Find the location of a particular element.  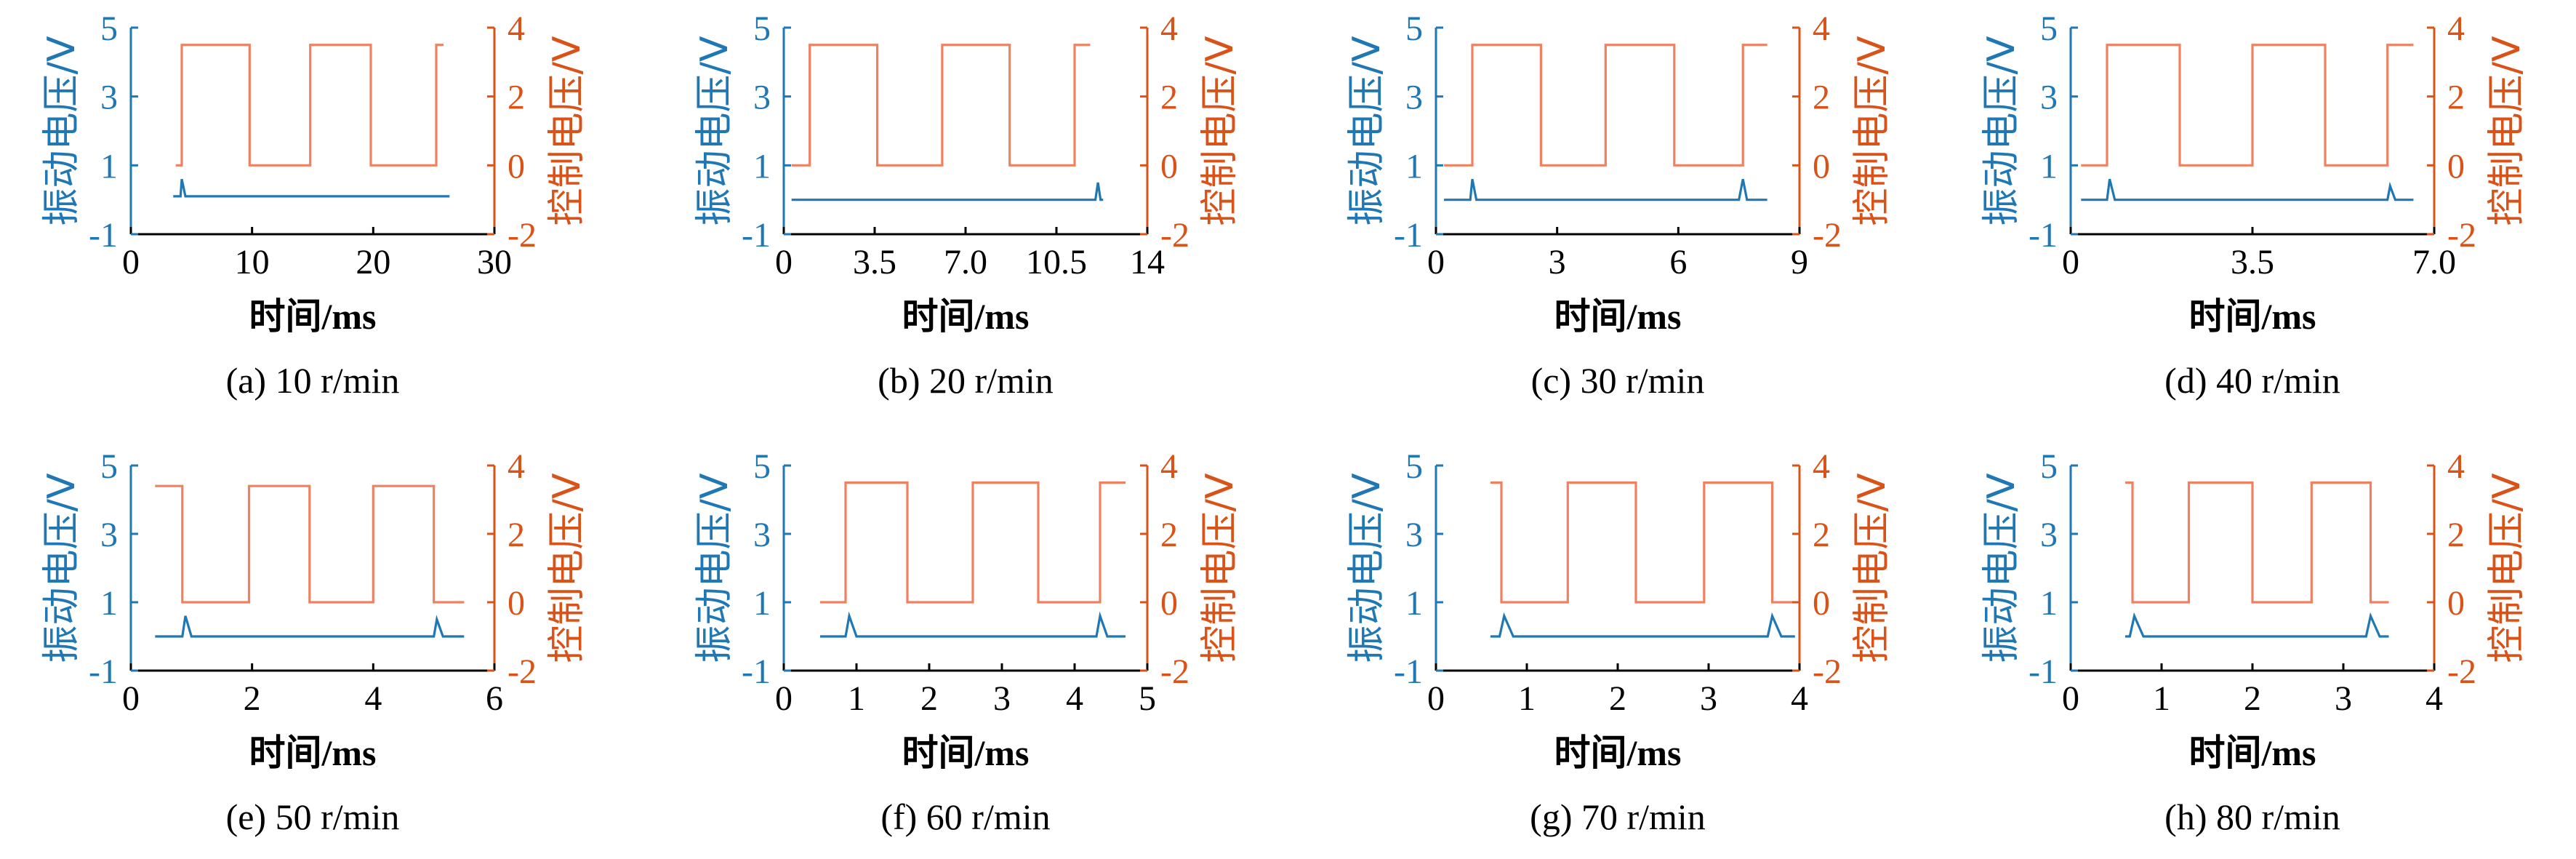

chart-caption: (h) 80 r/min is located at coordinates (2252, 816).